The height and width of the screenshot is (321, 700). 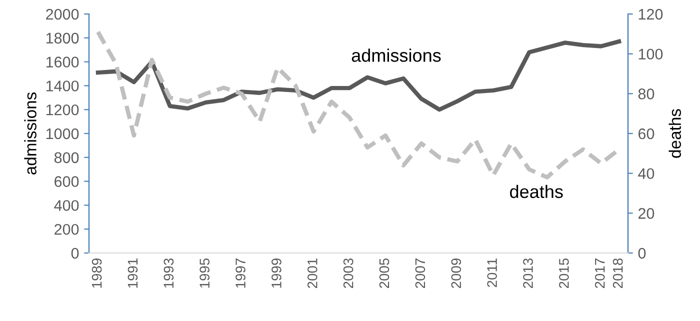 What do you see at coordinates (646, 134) in the screenshot?
I see `y2-tick-label: 60` at bounding box center [646, 134].